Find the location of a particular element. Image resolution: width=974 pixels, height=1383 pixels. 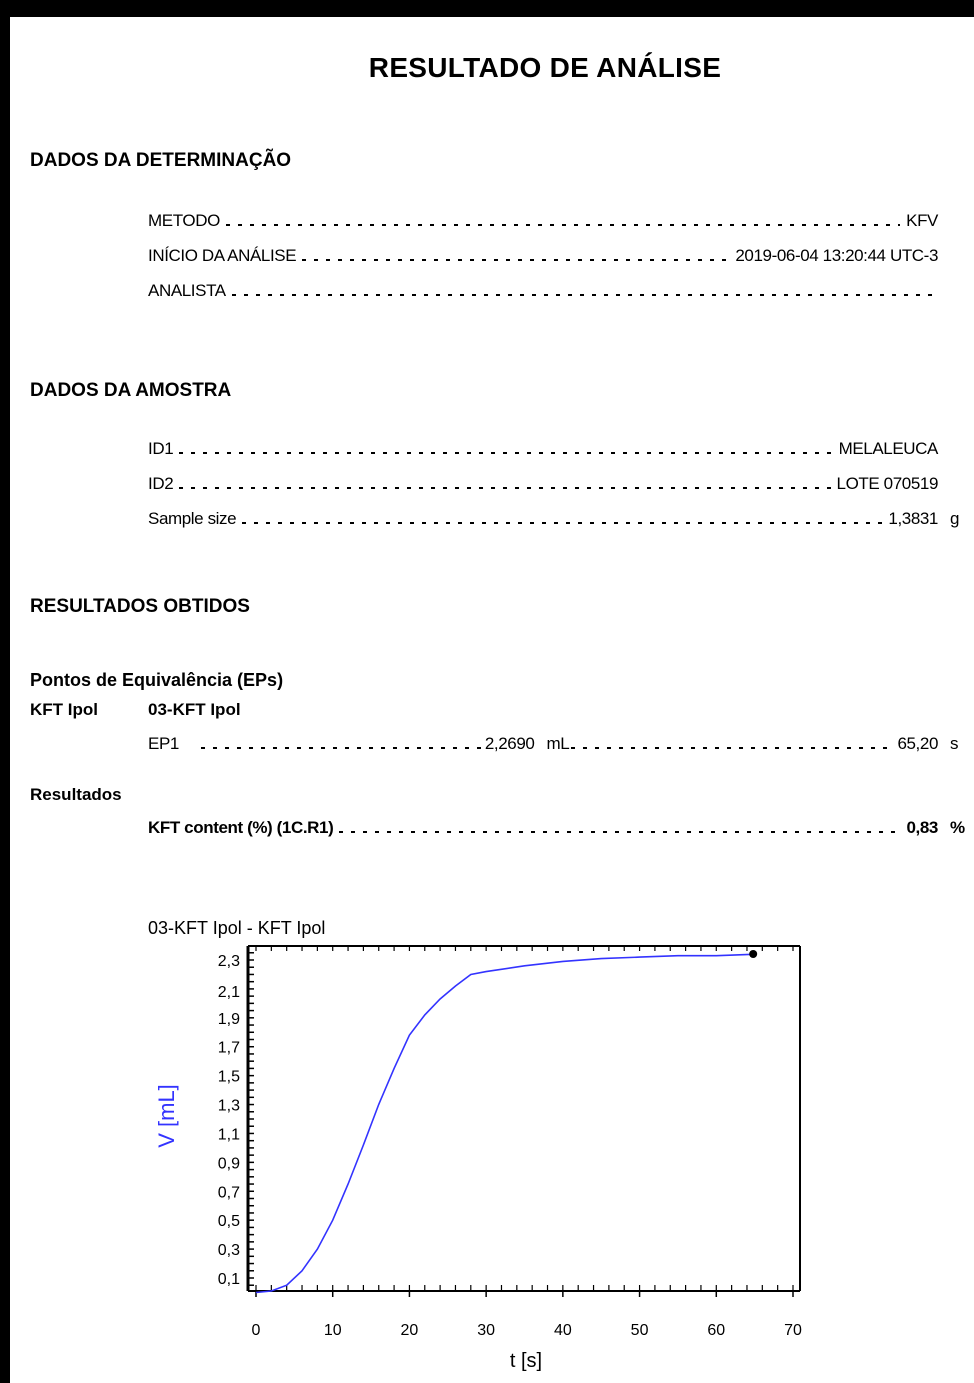

endpoint-marker is located at coordinates (753, 954).